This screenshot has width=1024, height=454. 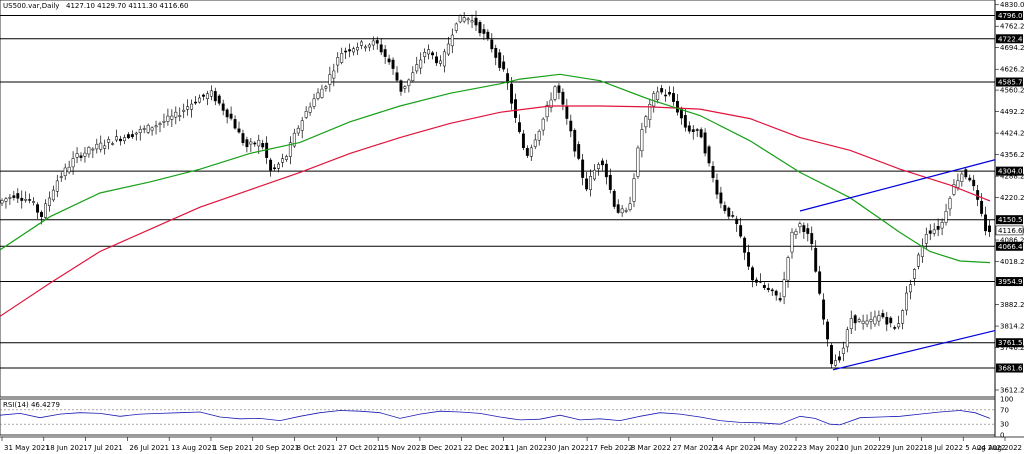 What do you see at coordinates (277, 448) in the screenshot?
I see `x-tick-label: 20 Sep 2021` at bounding box center [277, 448].